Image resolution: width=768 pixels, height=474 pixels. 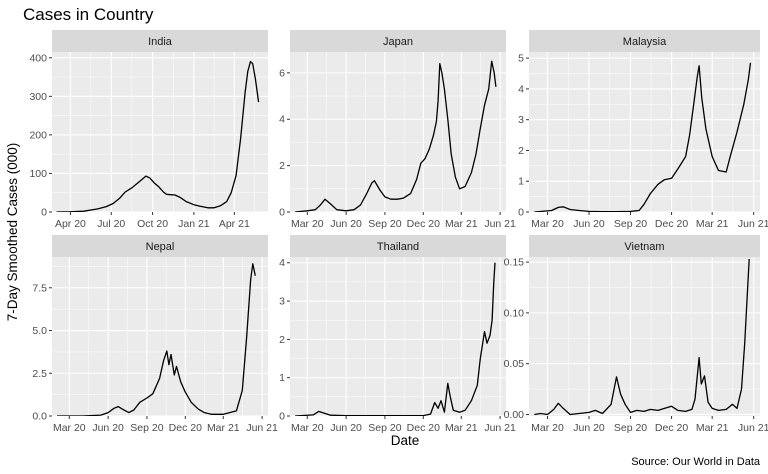 I want to click on x-tick-label-vietnam: Sep 20, so click(x=630, y=428).